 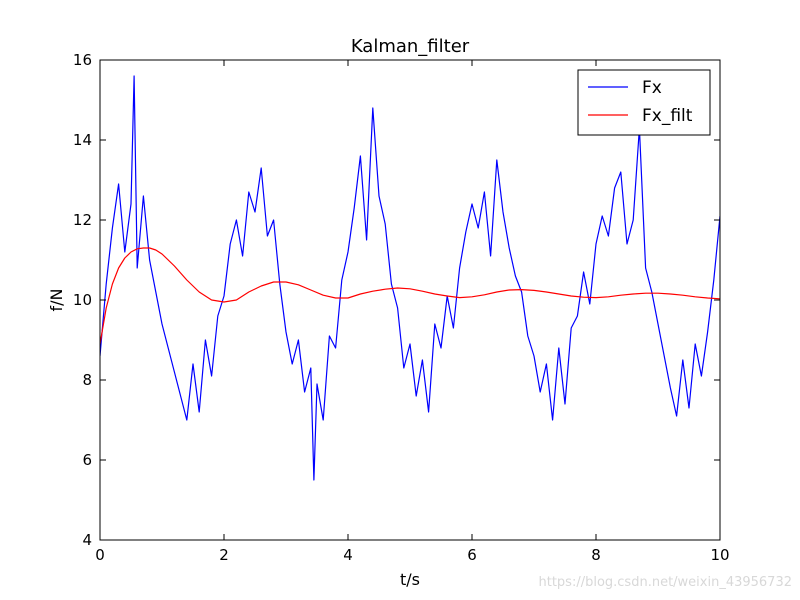 I want to click on series-line-fx-filt, so click(x=410, y=296).